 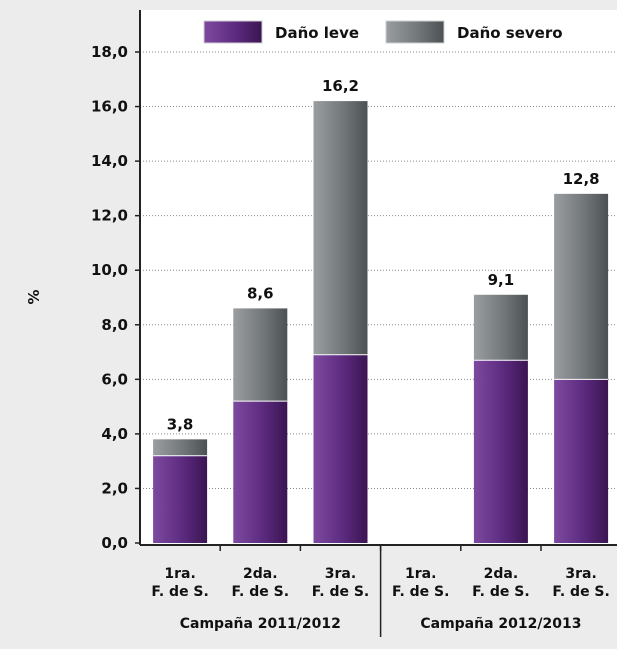 What do you see at coordinates (260, 293) in the screenshot?
I see `bar-total-label: 8,6` at bounding box center [260, 293].